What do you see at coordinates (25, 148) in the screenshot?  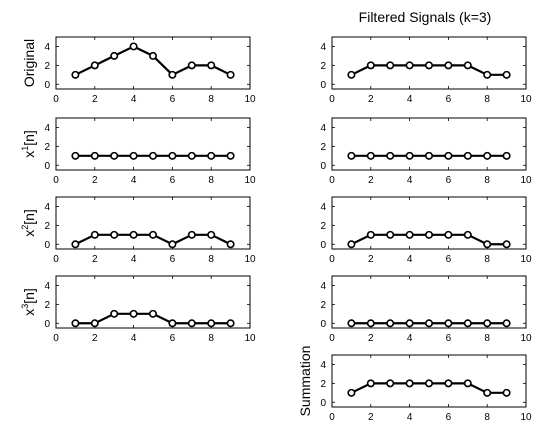 I see `y-label-superscript: 1` at bounding box center [25, 148].